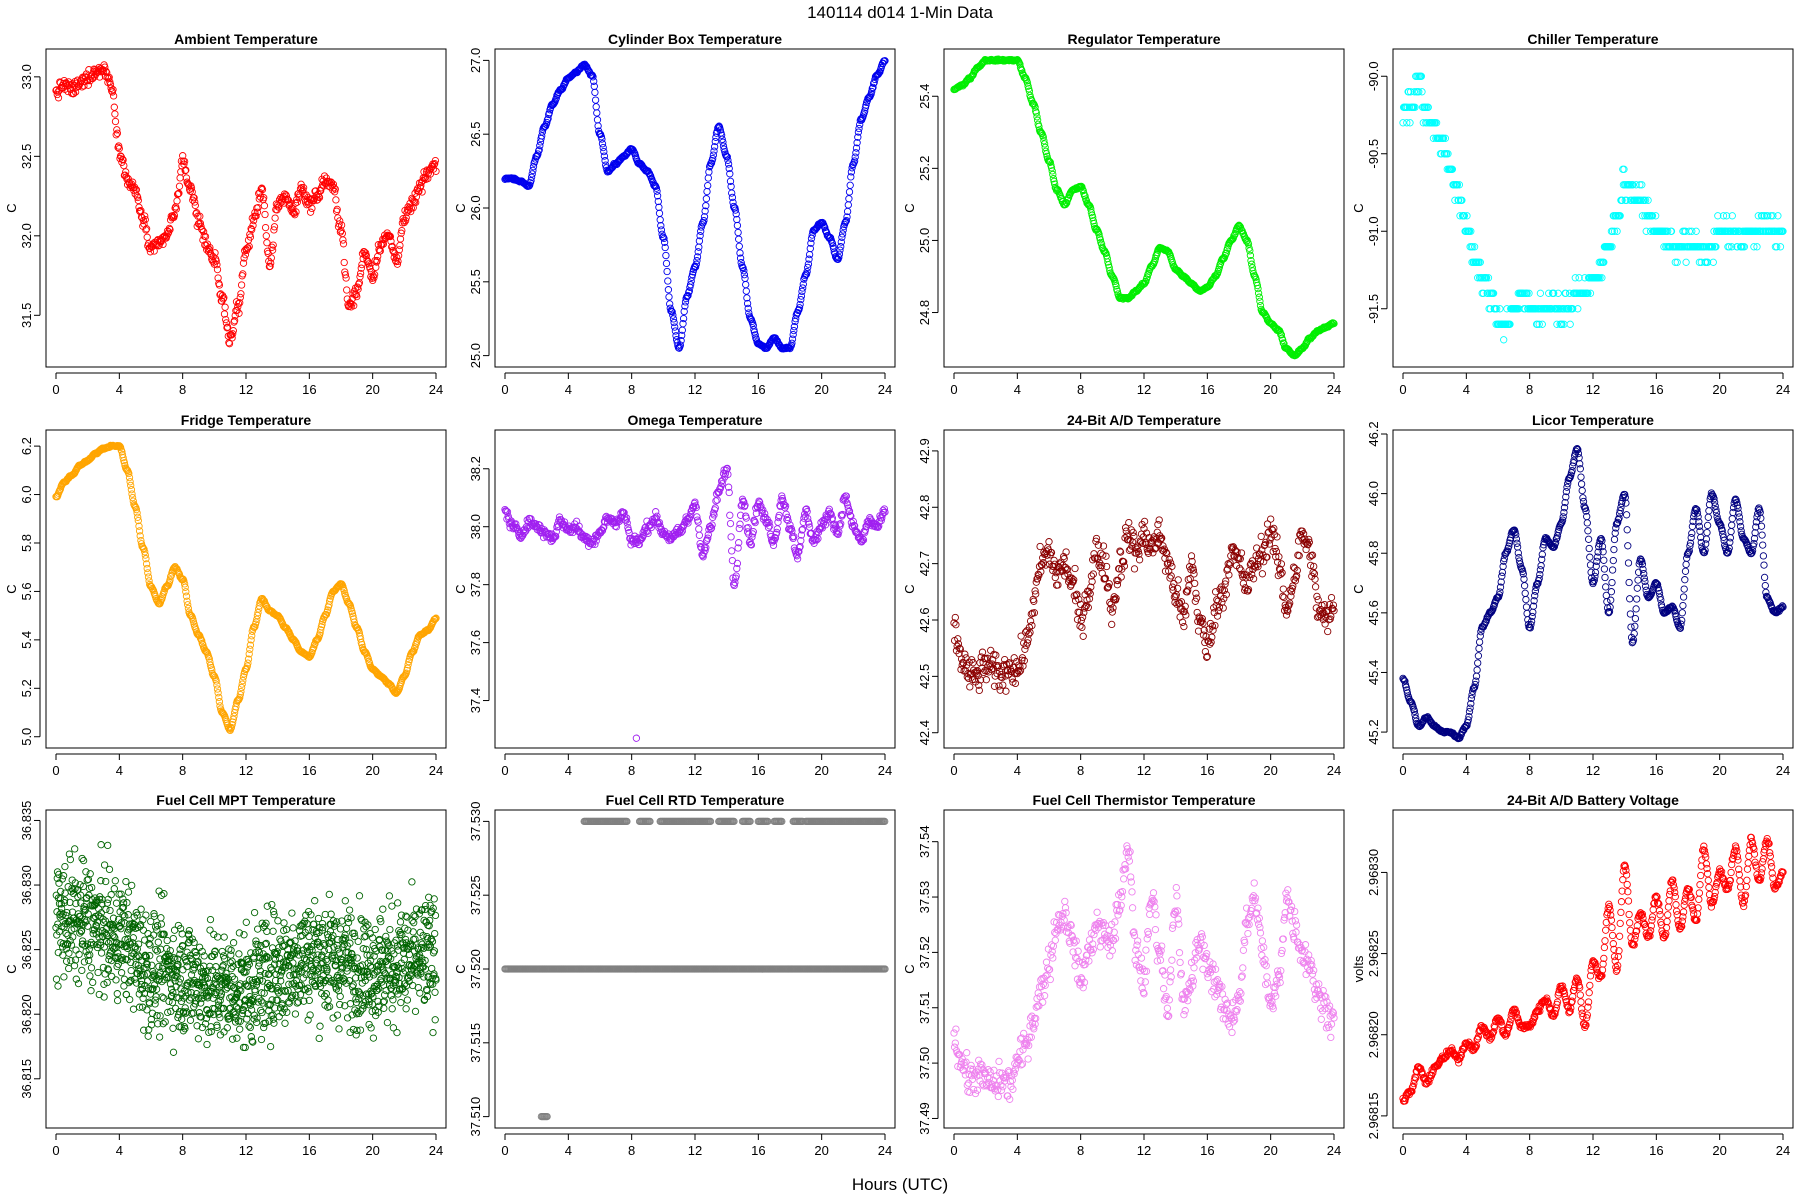 Image resolution: width=1800 pixels, height=1200 pixels. What do you see at coordinates (924, 732) in the screenshot?
I see `y-tick-label: 42.4` at bounding box center [924, 732].